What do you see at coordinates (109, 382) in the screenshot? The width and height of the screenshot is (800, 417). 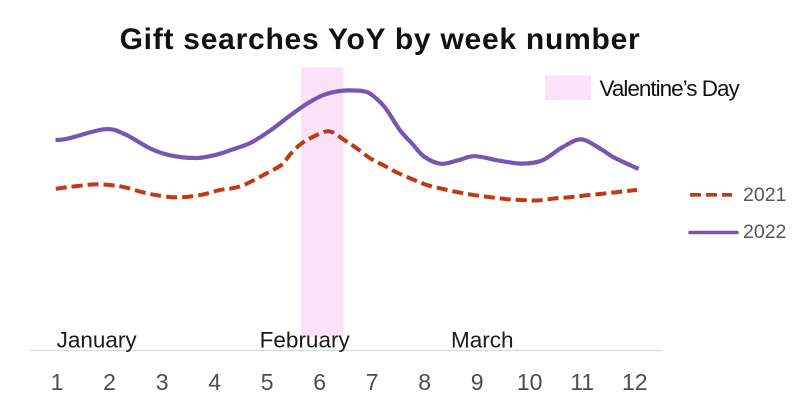 I see `svg-text: 2` at bounding box center [109, 382].